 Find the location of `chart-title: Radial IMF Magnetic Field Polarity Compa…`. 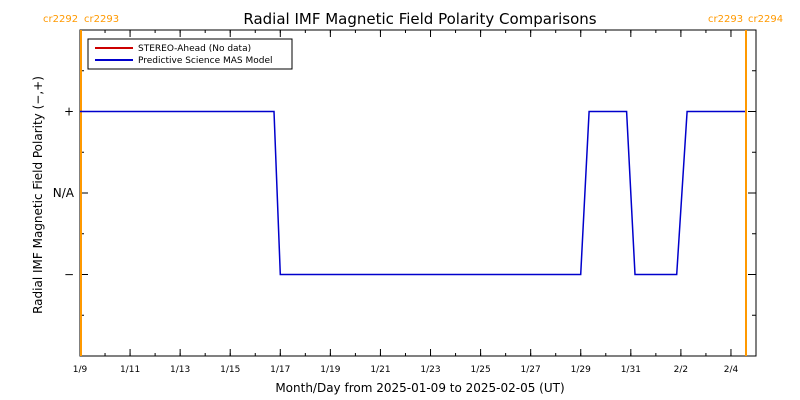

chart-title: Radial IMF Magnetic Field Polarity Compa… is located at coordinates (419, 19).